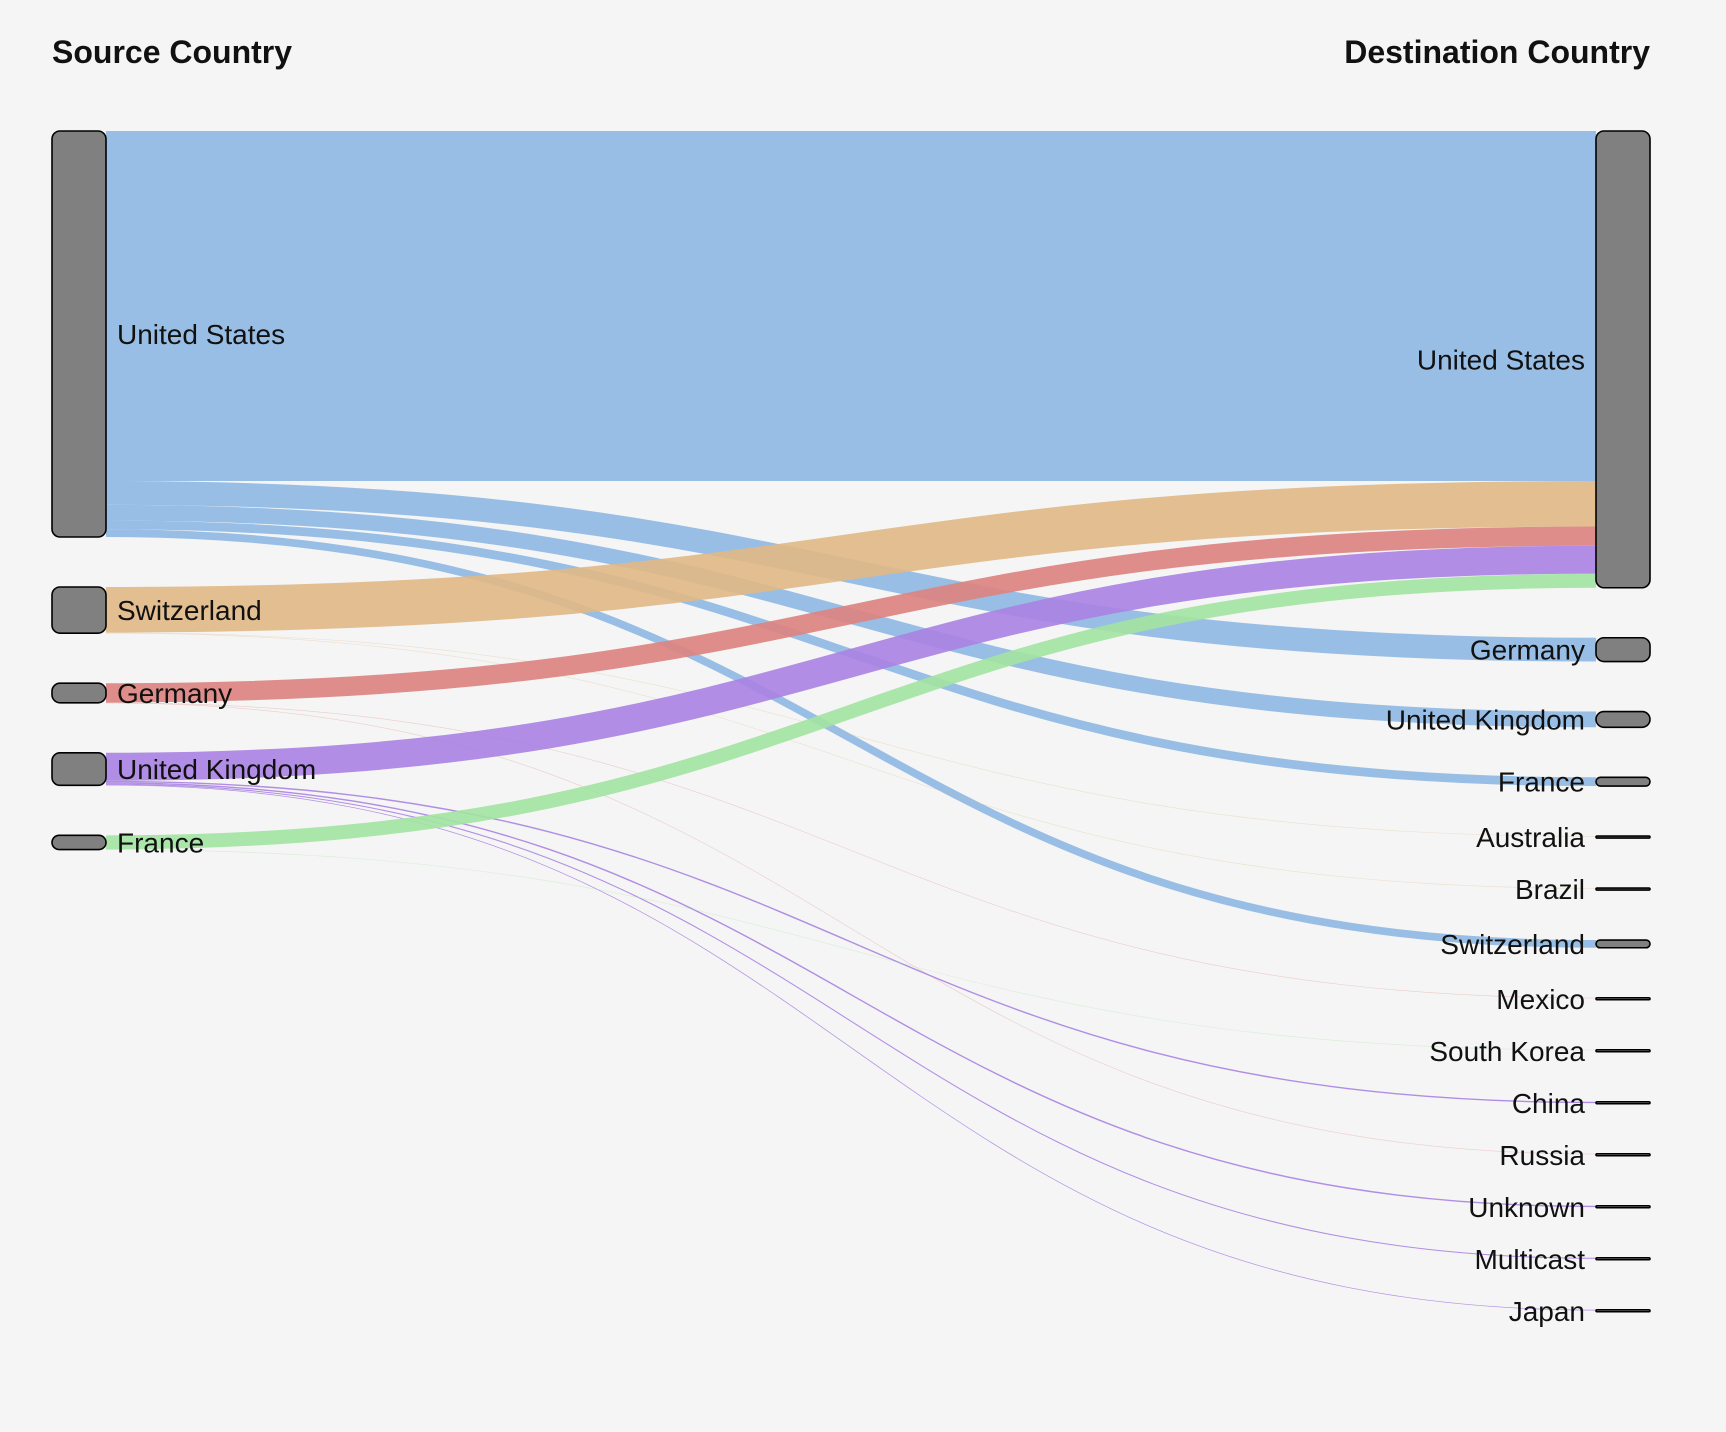 This screenshot has height=1432, width=1726. I want to click on destination-node-brazil, so click(1623, 889).